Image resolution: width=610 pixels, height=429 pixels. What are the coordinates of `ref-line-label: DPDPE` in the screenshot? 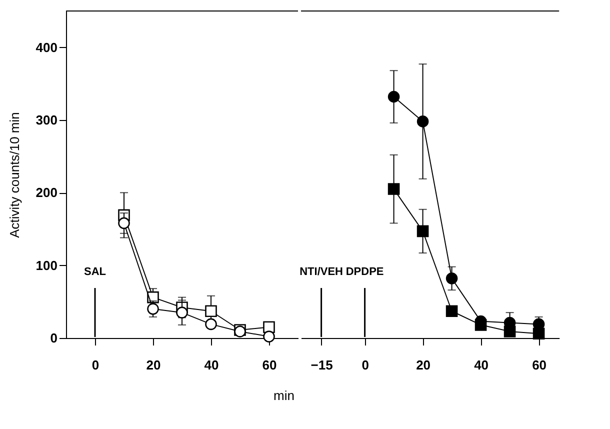 It's located at (365, 272).